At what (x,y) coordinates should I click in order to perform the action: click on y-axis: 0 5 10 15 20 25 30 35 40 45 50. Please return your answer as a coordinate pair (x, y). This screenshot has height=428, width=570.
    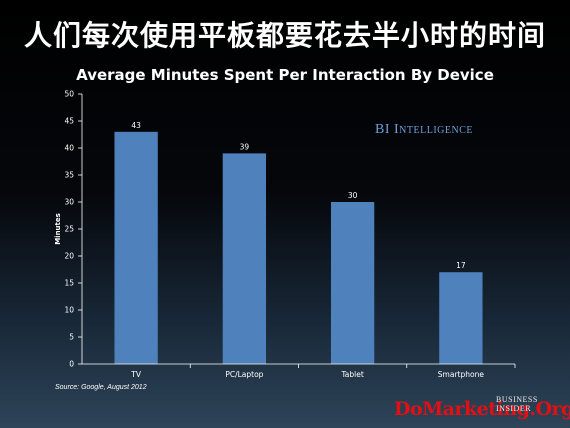
    Looking at the image, I should click on (73, 229).